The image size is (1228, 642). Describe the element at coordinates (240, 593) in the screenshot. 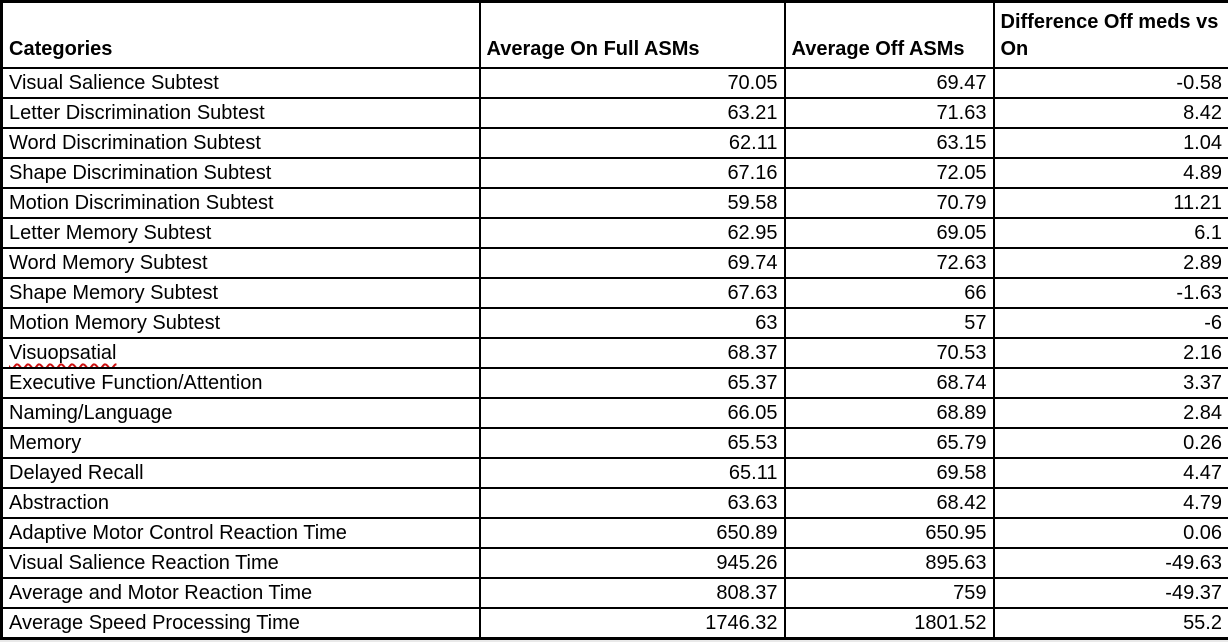

I see `cell-category: Average and Motor Reaction Time` at that location.